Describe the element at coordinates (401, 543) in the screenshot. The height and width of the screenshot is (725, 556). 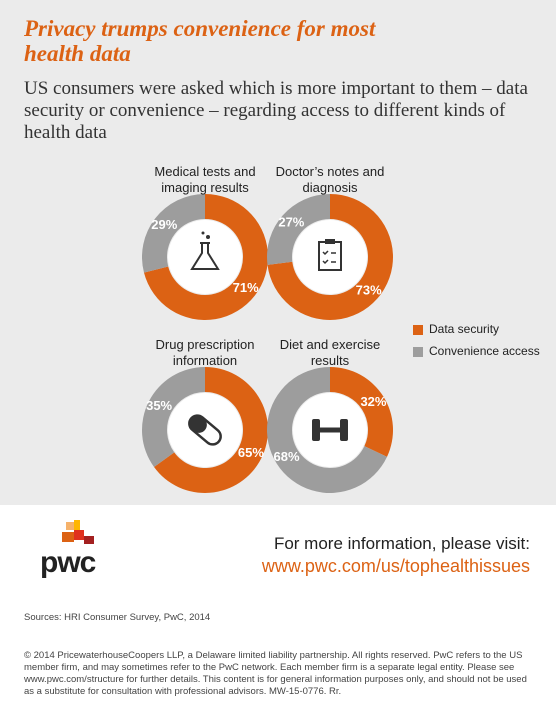
I see `info-text: For more information, please visit:` at that location.